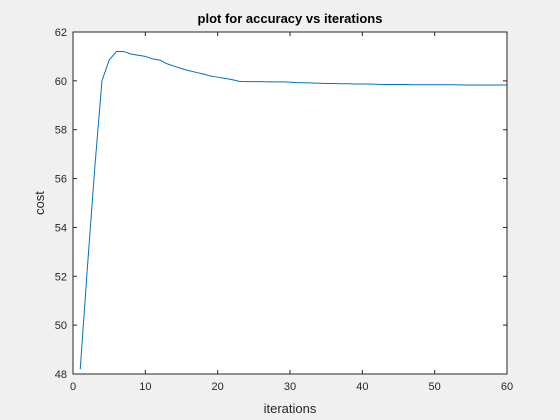 The height and width of the screenshot is (420, 560). What do you see at coordinates (435, 387) in the screenshot?
I see `x-tick-label: 50` at bounding box center [435, 387].